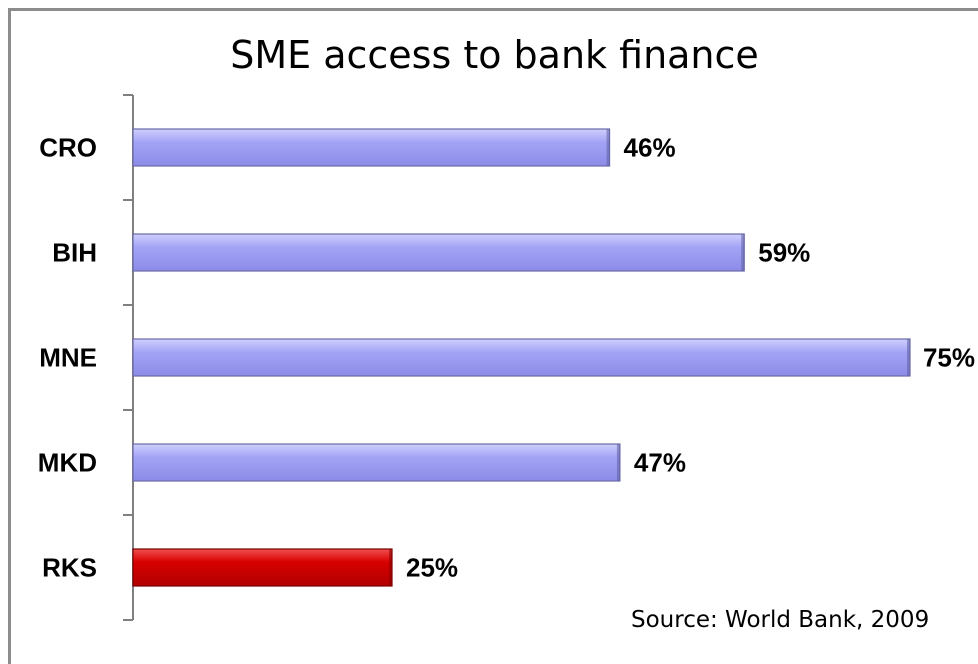 The image size is (978, 664). Describe the element at coordinates (743, 252) in the screenshot. I see `bar-edge-bih` at that location.